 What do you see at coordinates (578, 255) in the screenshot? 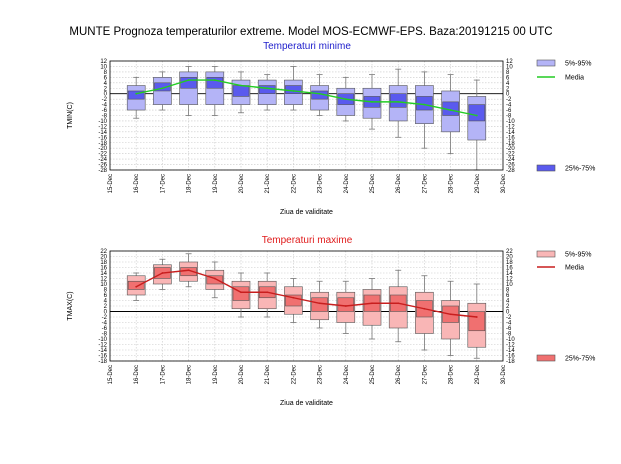
I see `tmax-legend-label-5-95: 5%-95%` at bounding box center [578, 255].